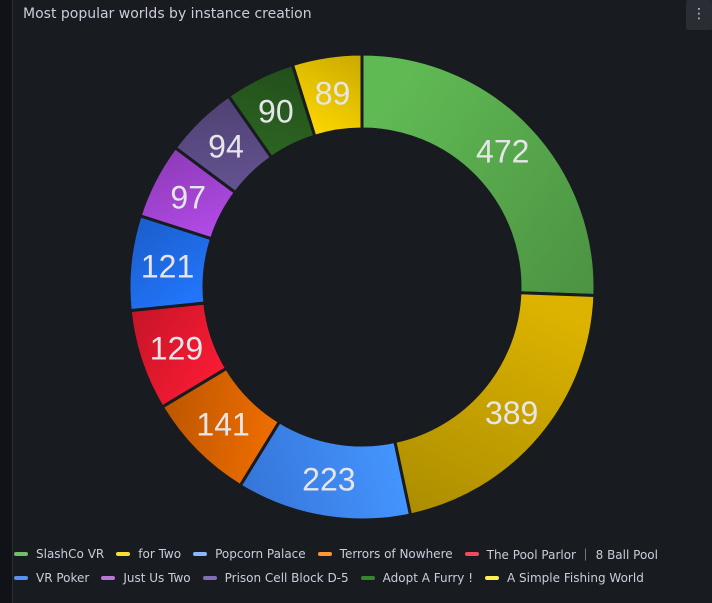 Image resolution: width=712 pixels, height=603 pixels. Describe the element at coordinates (160, 554) in the screenshot. I see `legend-label: for Two` at that location.